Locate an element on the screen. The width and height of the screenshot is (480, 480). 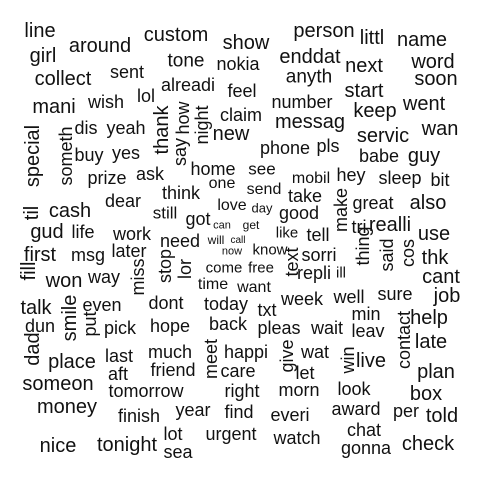
word-meet: meet is located at coordinates (211, 359).